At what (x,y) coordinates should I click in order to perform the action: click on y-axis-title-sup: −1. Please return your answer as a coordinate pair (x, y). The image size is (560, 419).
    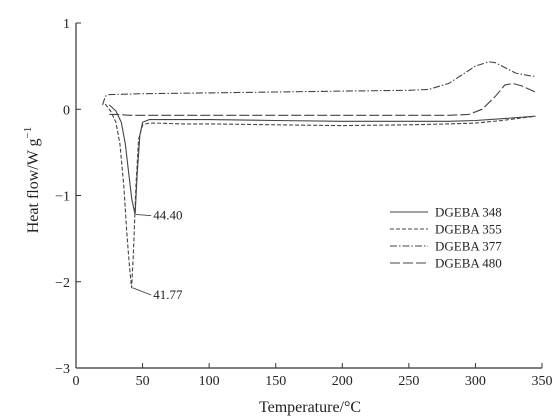
    Looking at the image, I should click on (28, 133).